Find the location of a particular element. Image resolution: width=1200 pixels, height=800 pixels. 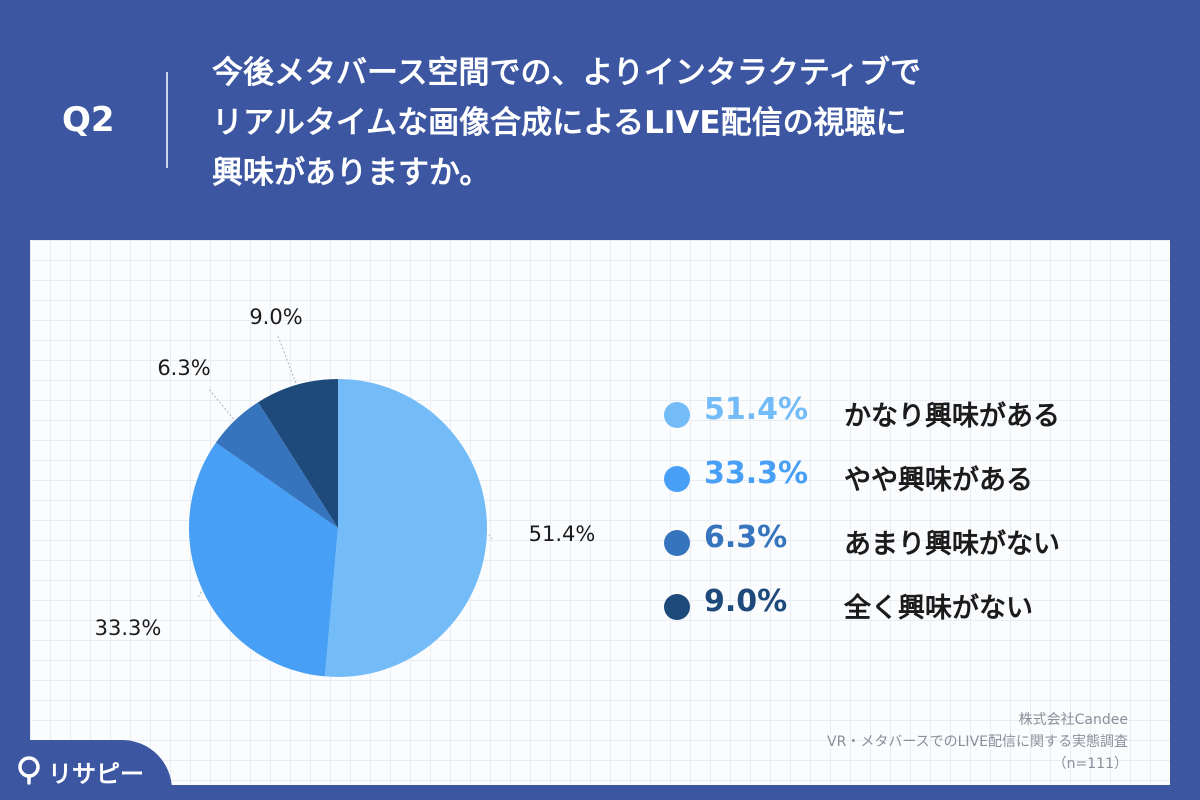

data-label: 33.3% is located at coordinates (128, 628).